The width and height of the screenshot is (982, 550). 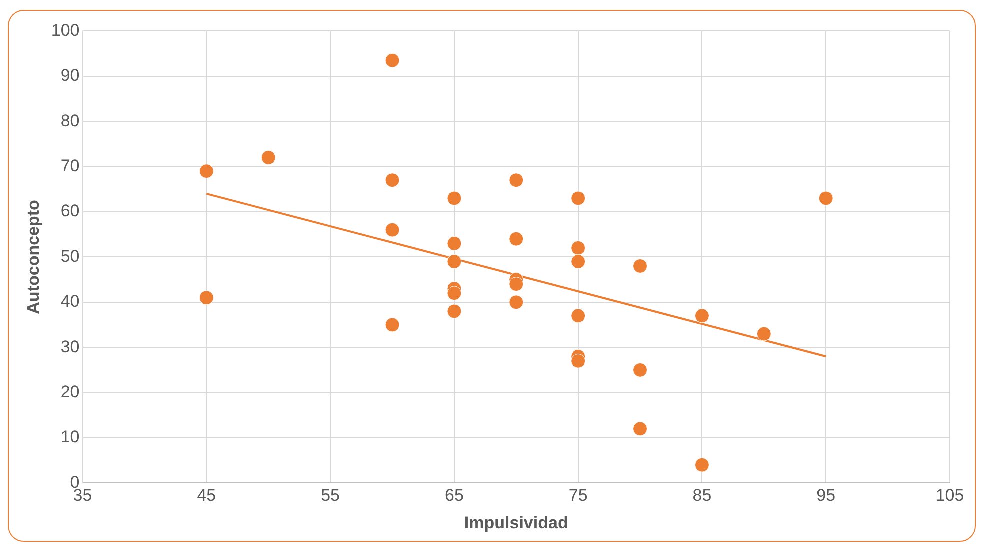 I want to click on y-tick-label: 90, so click(x=70, y=76).